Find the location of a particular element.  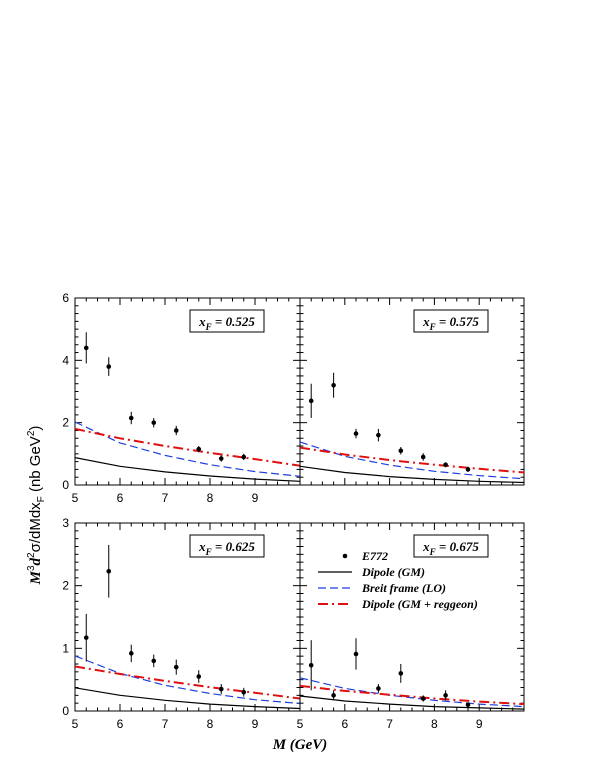

panel-label: xF = 0.575 is located at coordinates (450, 323).